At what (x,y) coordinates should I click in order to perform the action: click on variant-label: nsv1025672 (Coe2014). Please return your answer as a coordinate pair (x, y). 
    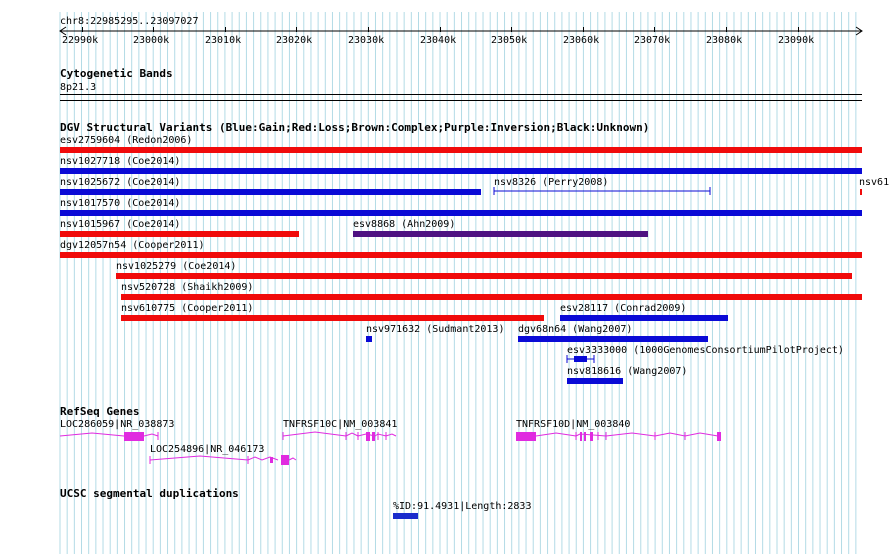
    Looking at the image, I should click on (120, 182).